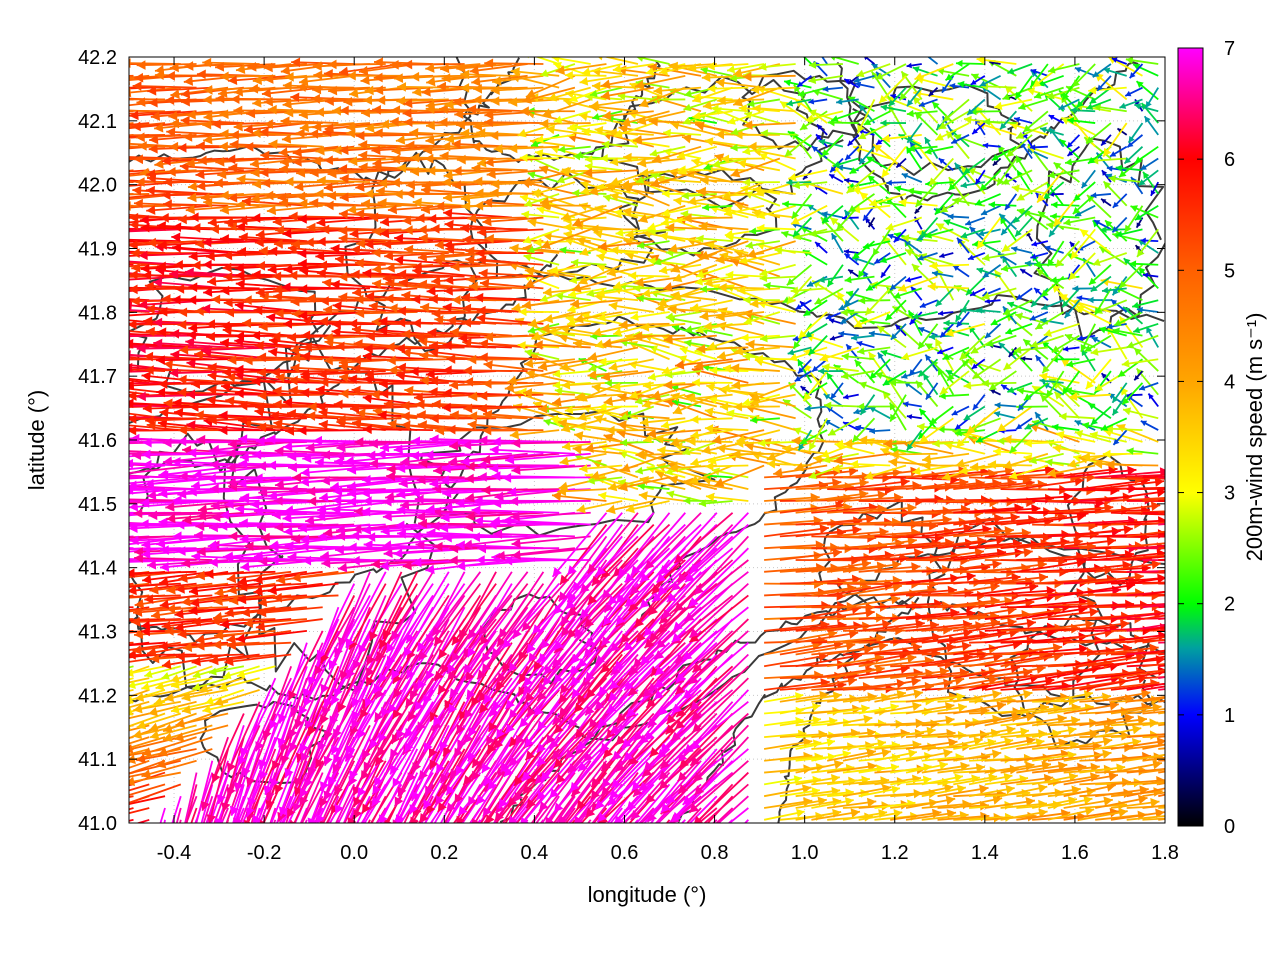 The image size is (1280, 960). I want to click on x-tick-label: 1.2, so click(895, 853).